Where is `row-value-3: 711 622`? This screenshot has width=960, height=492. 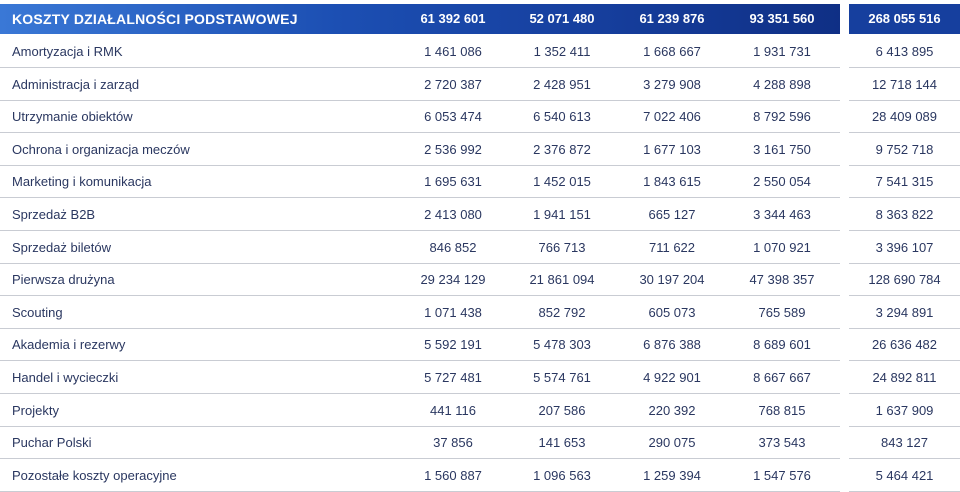 row-value-3: 711 622 is located at coordinates (672, 247).